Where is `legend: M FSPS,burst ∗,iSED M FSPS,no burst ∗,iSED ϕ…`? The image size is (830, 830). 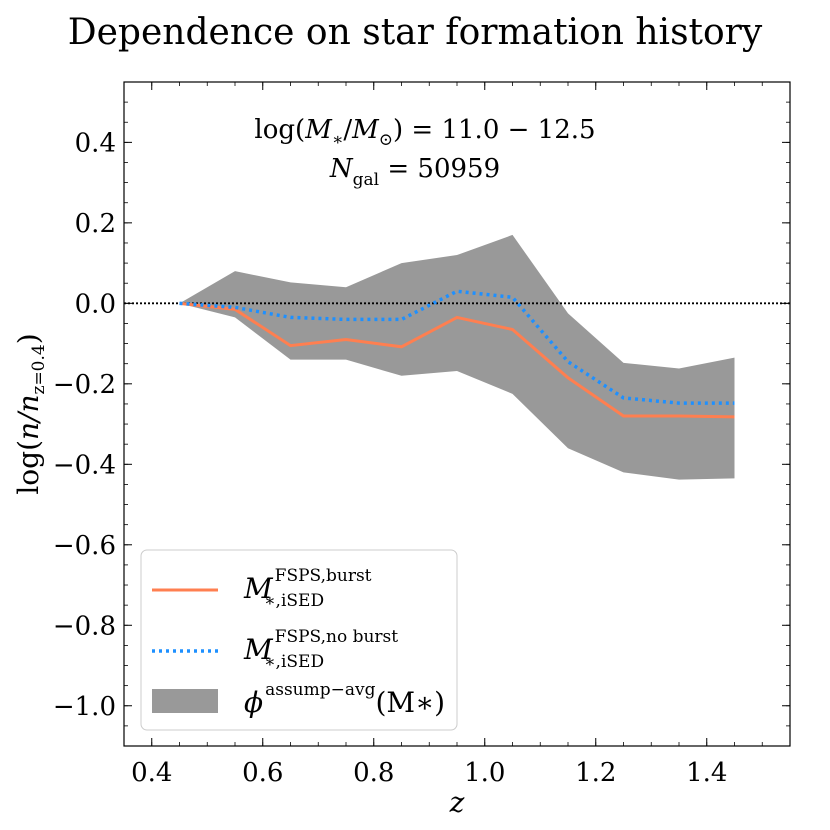 legend: M FSPS,burst ∗,iSED M FSPS,no burst ∗,iSED ϕ… is located at coordinates (299, 640).